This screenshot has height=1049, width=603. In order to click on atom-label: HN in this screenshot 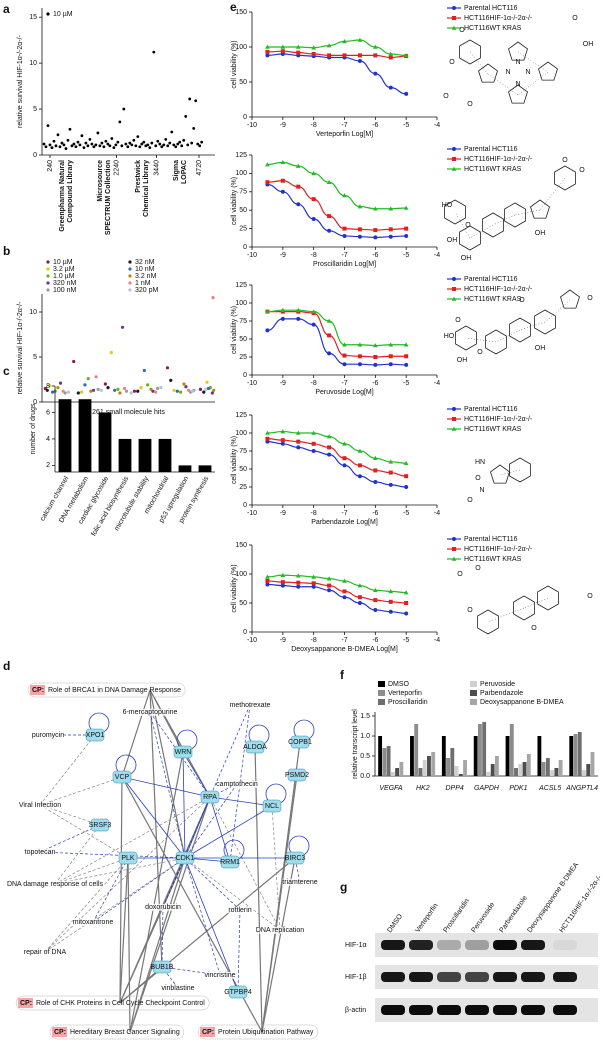, I will do `click(480, 462)`.